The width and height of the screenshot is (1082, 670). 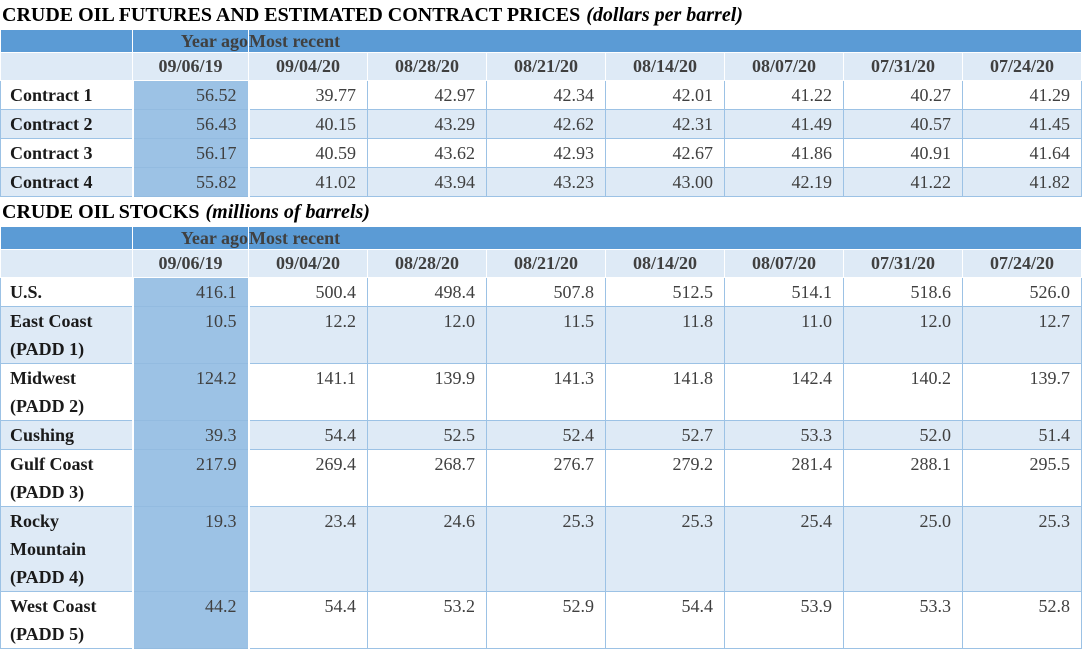 I want to click on value-cell: 40.91, so click(x=903, y=153).